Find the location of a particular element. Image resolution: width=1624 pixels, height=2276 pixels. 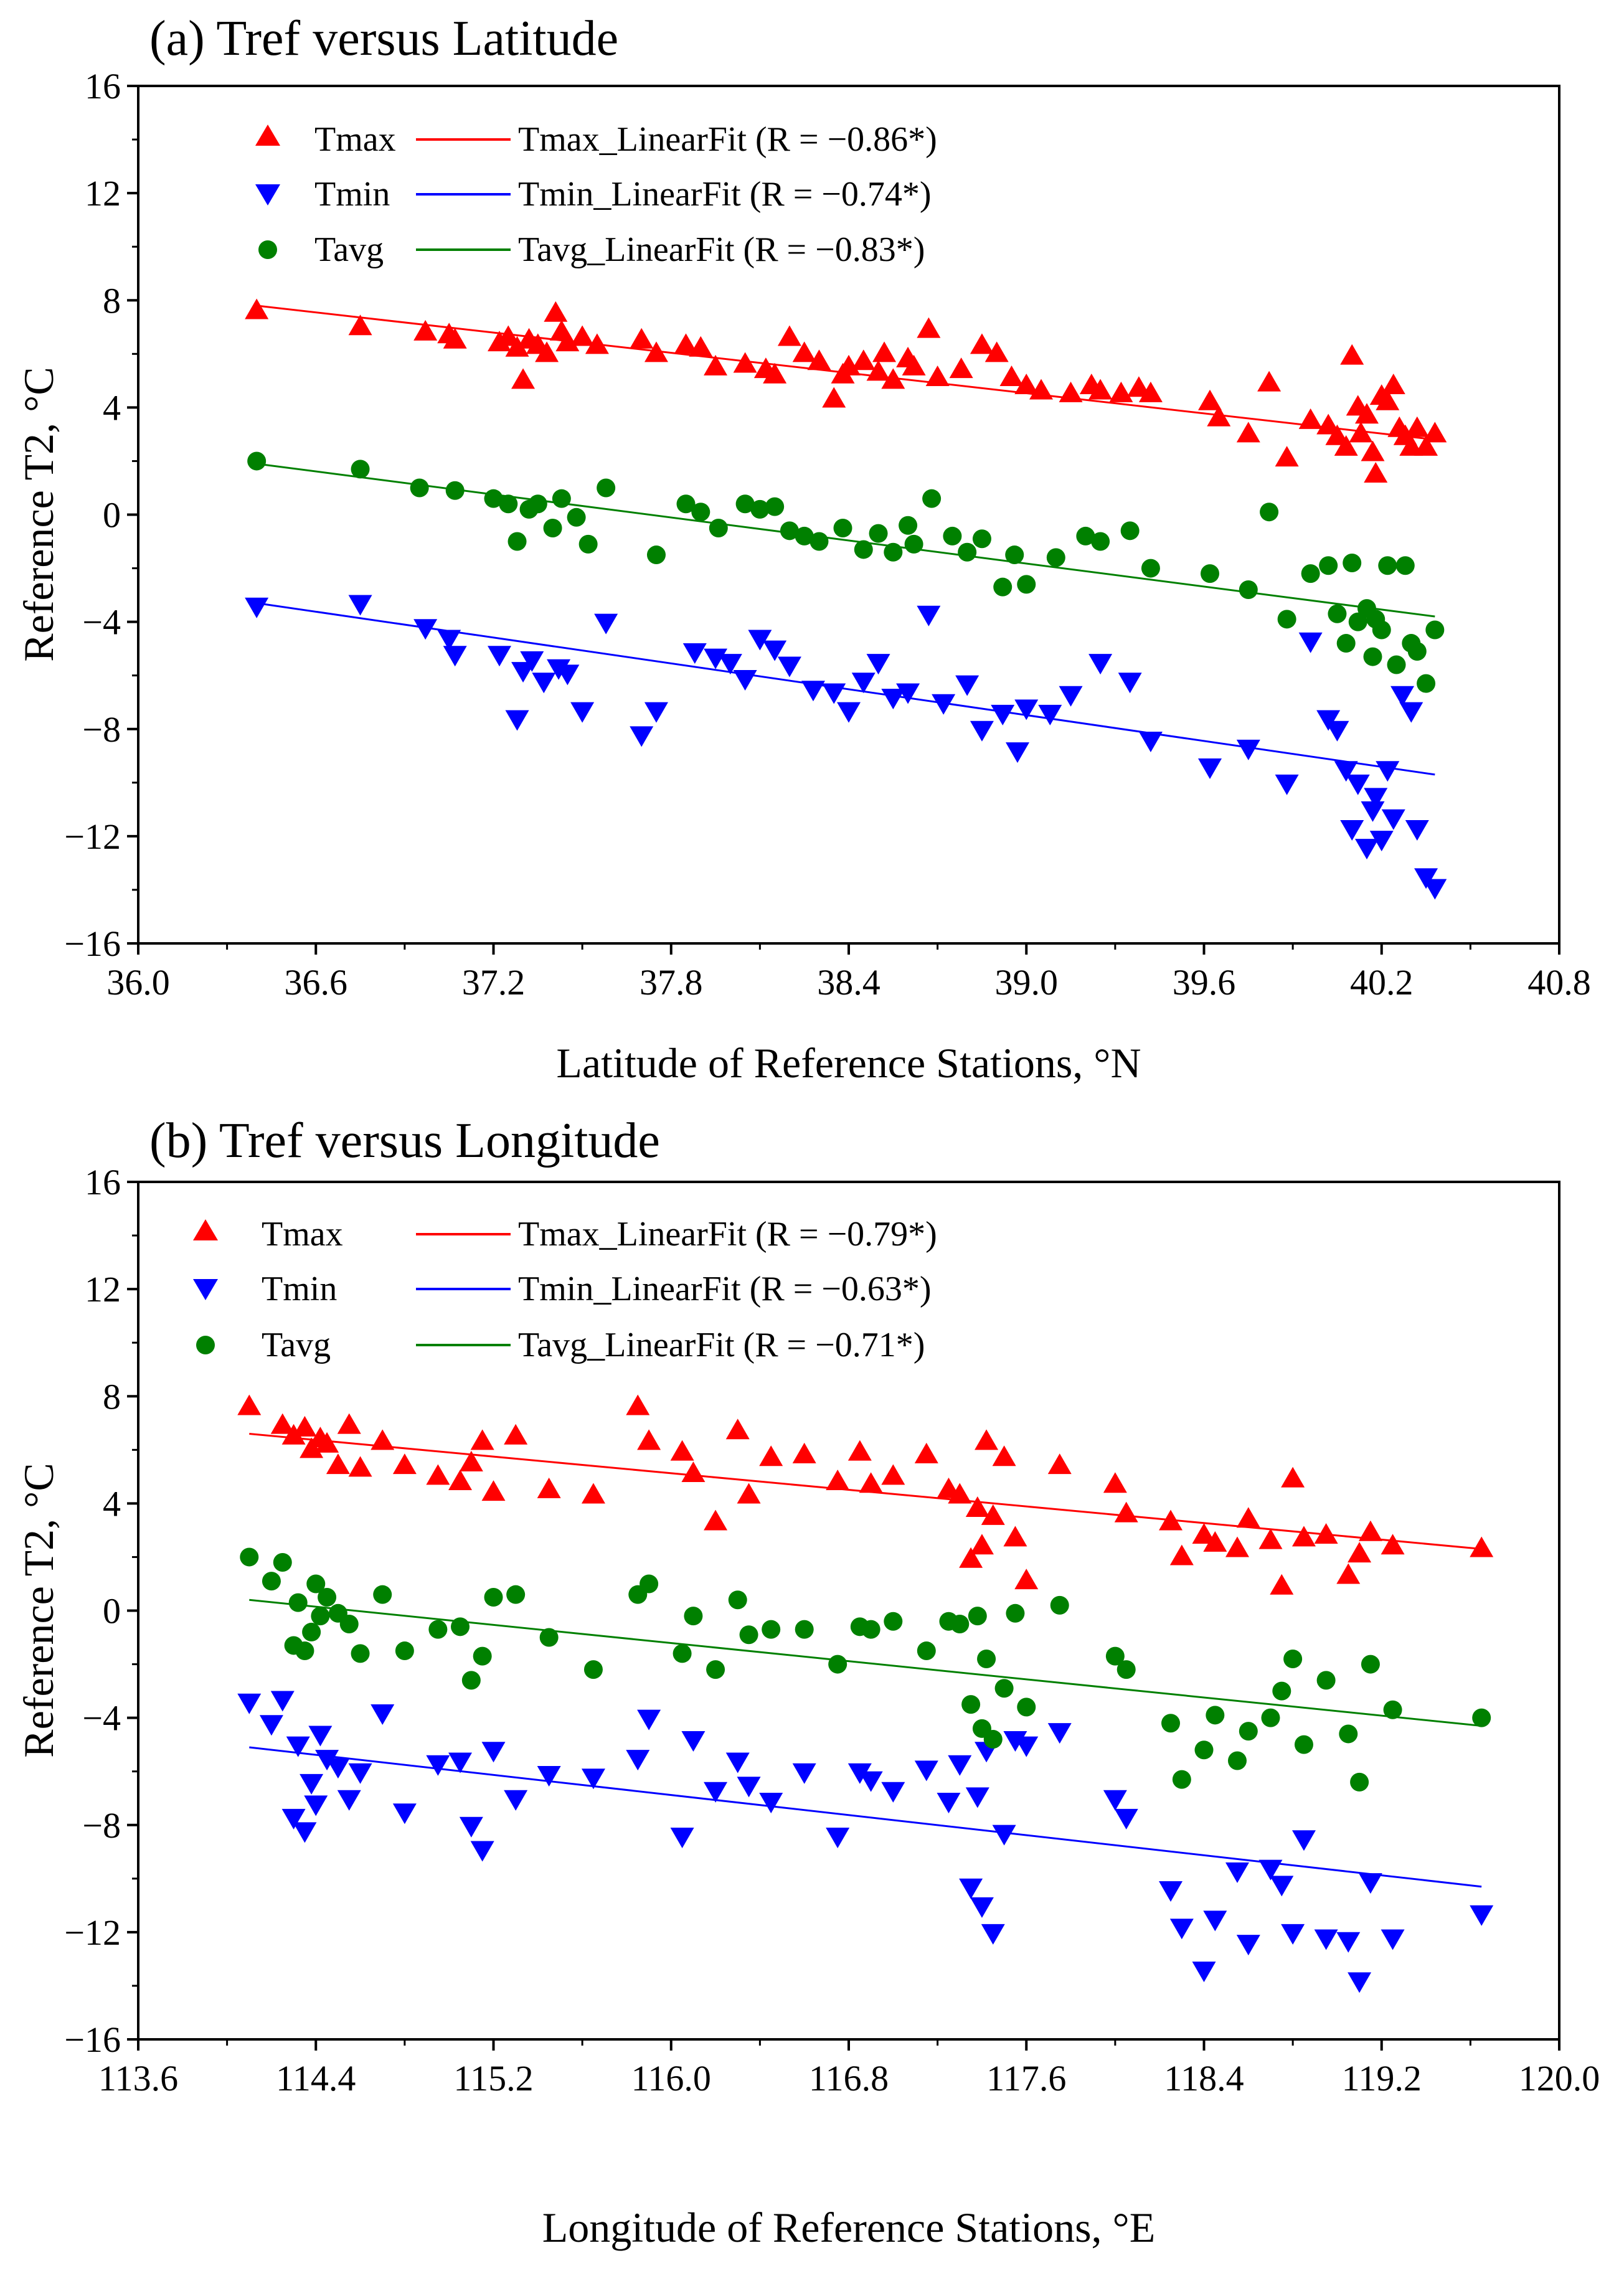

y-tick-label: 12 is located at coordinates (103, 1289).